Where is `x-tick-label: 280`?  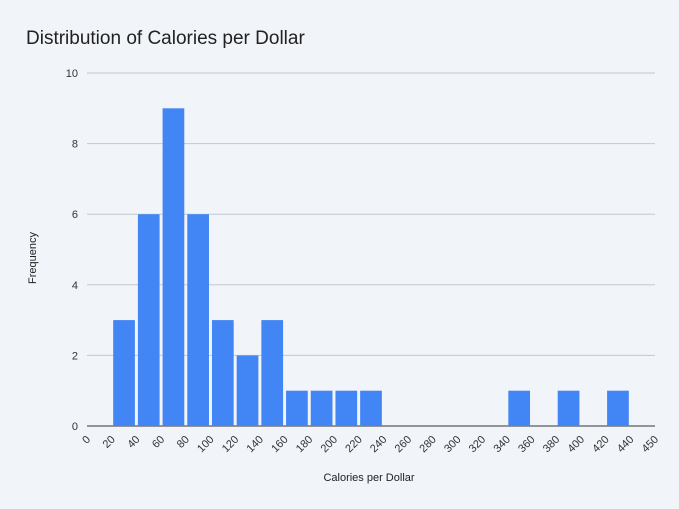 x-tick-label: 280 is located at coordinates (427, 444).